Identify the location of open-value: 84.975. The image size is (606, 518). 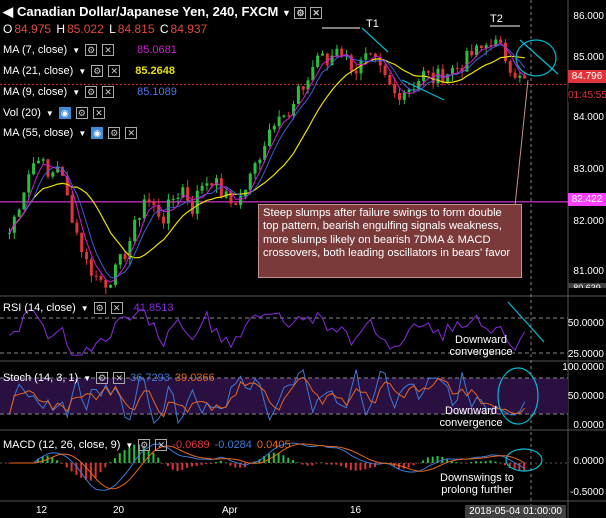
(33, 29).